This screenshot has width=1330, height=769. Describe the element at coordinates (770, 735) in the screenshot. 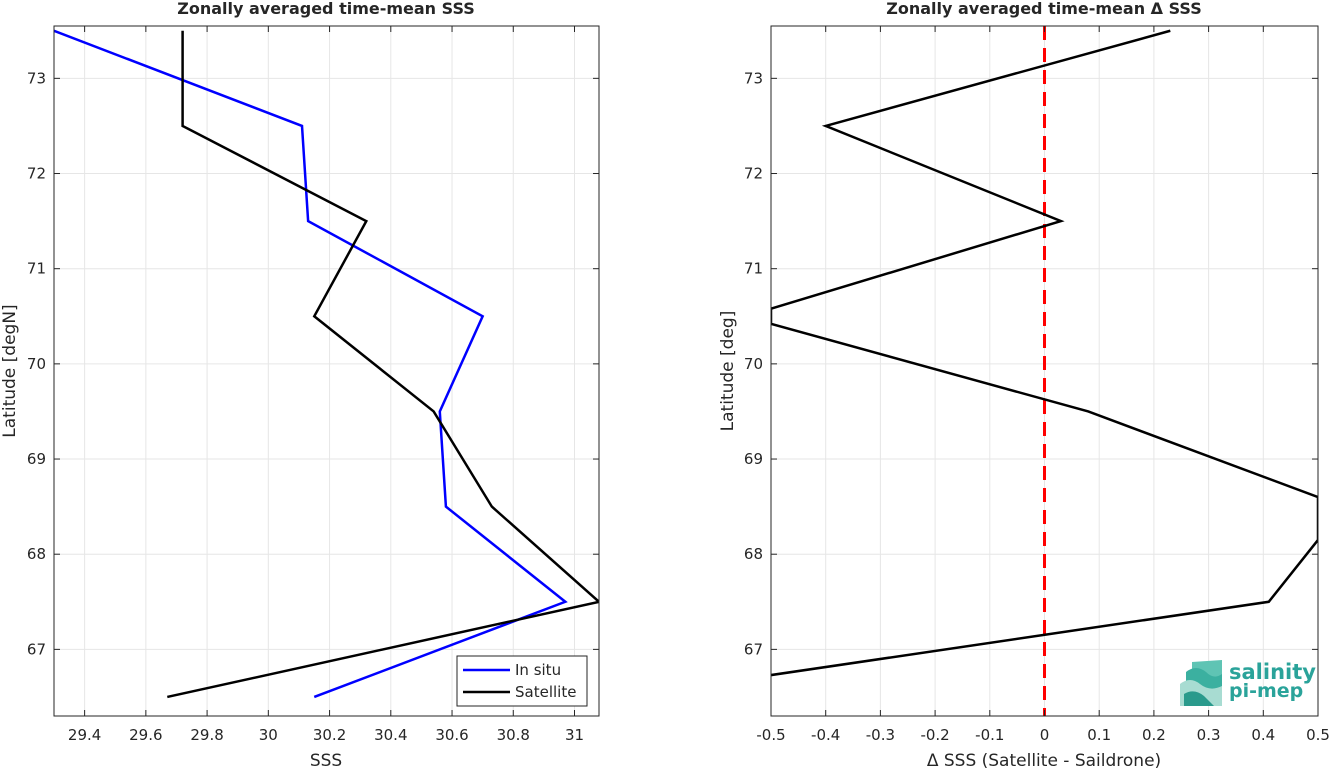

I see `right-chart-xtick-label: -0.5` at that location.